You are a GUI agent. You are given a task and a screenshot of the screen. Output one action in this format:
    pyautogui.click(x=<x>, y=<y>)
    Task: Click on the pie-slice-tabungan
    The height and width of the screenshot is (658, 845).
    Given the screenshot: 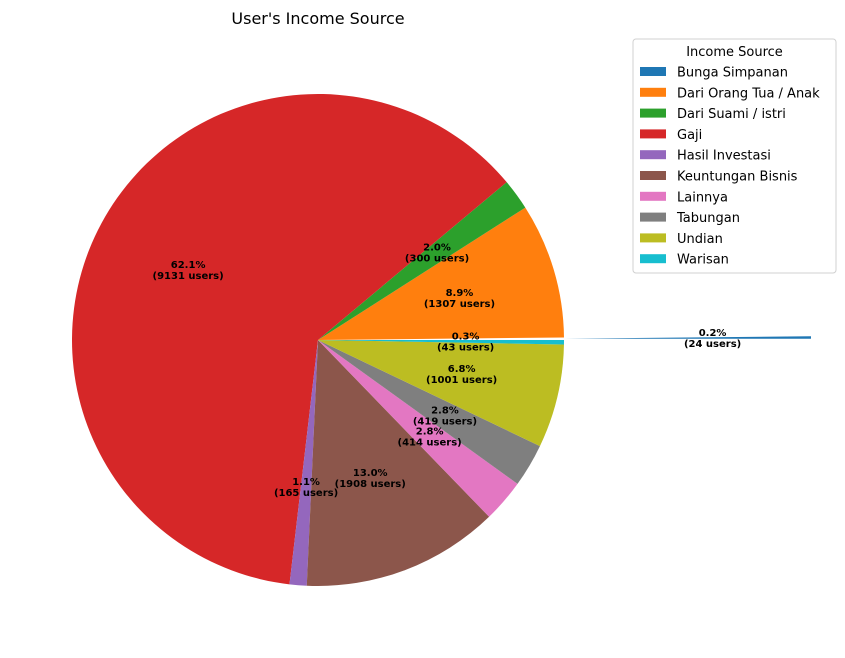 What is the action you would take?
    pyautogui.click(x=429, y=412)
    